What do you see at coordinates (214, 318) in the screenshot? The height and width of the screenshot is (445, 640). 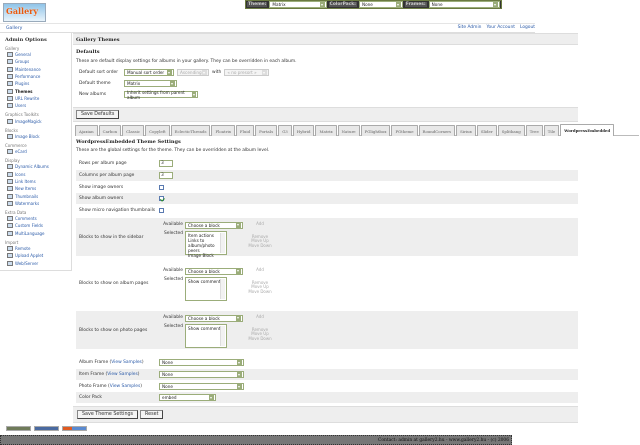 I see `photo-available-block-select: Choose a block` at bounding box center [214, 318].